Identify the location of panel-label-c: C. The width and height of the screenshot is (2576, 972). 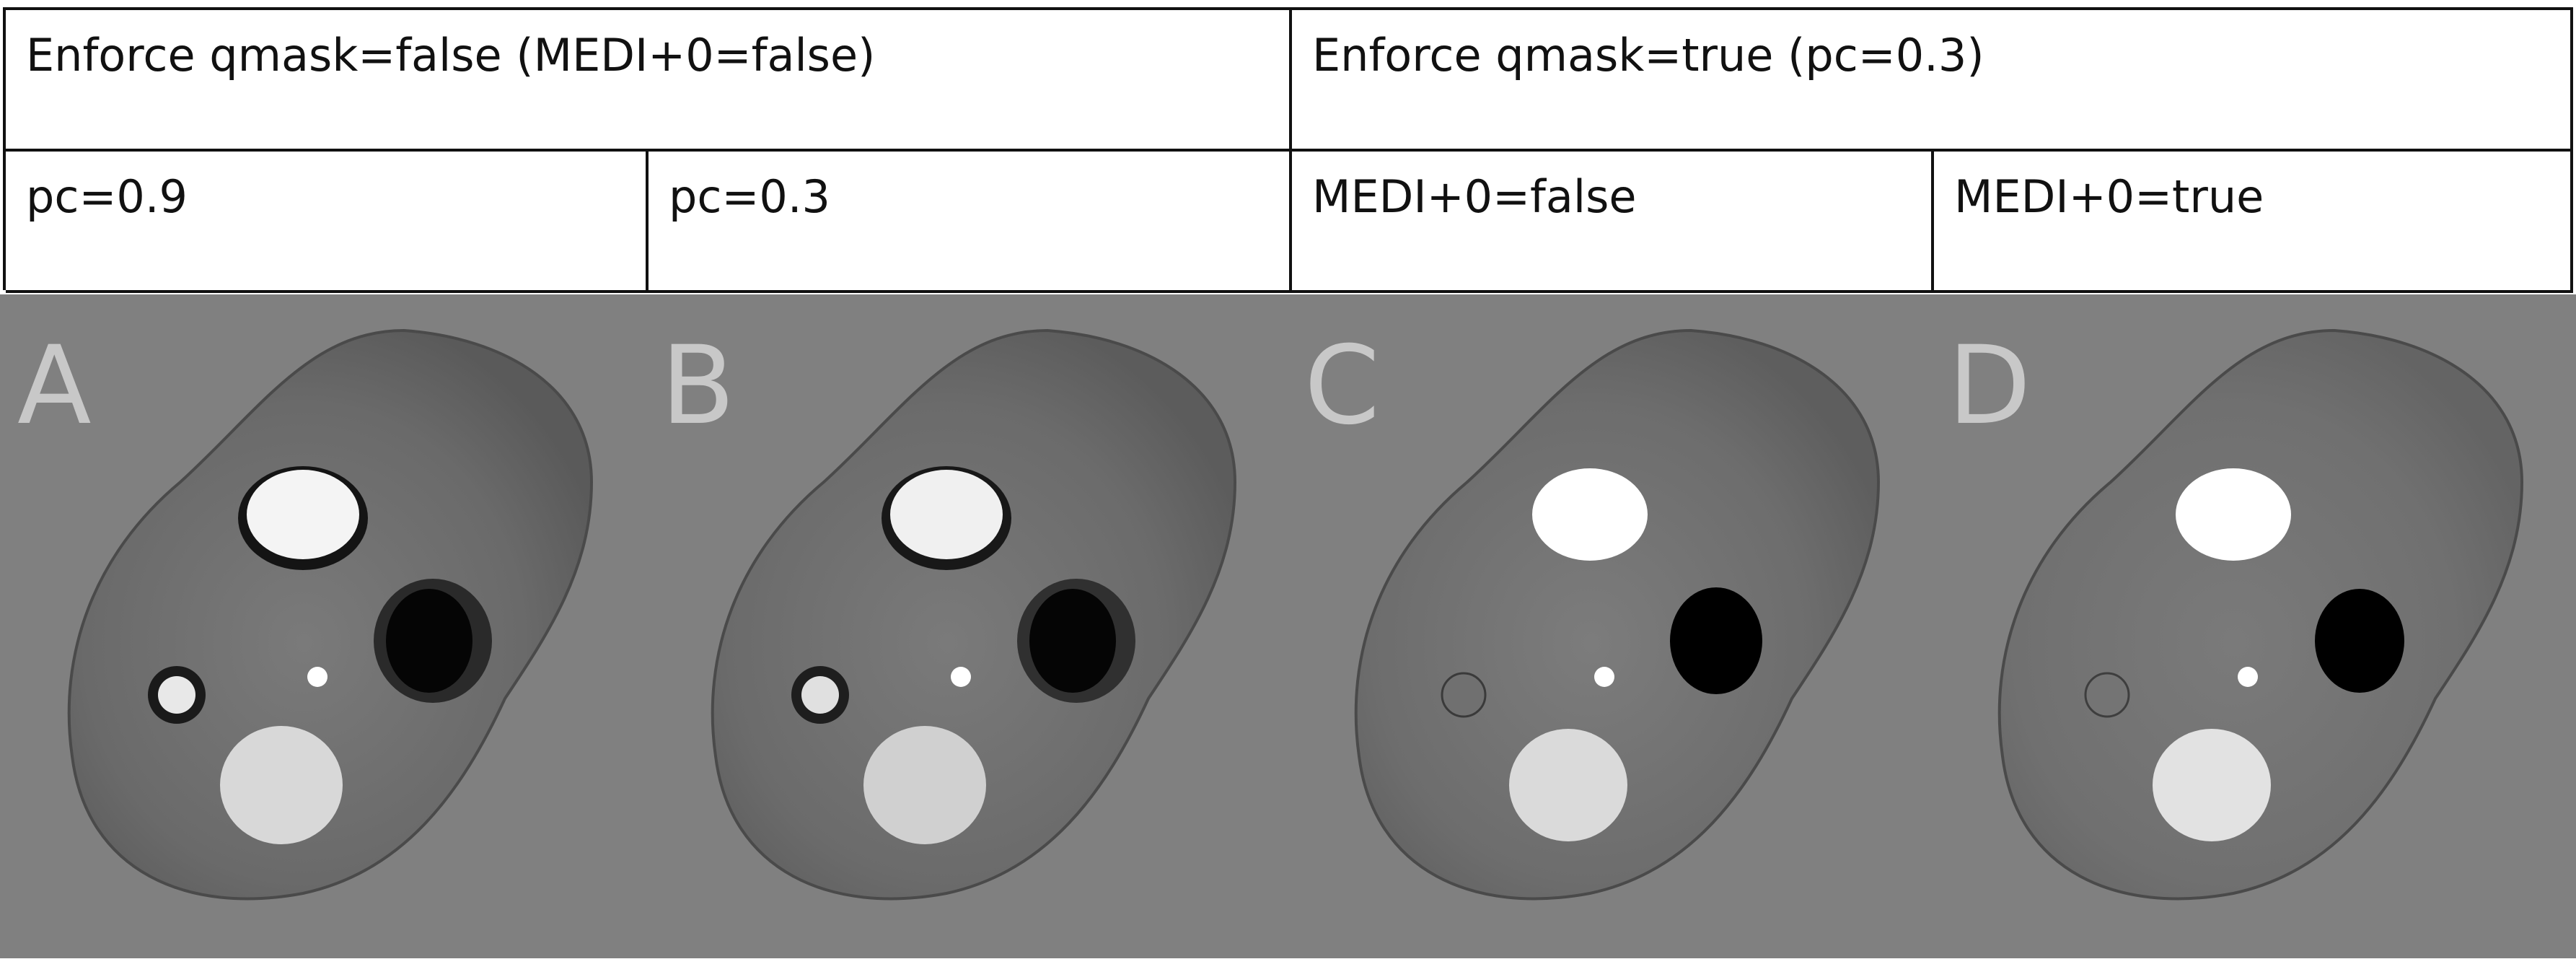
(1342, 386).